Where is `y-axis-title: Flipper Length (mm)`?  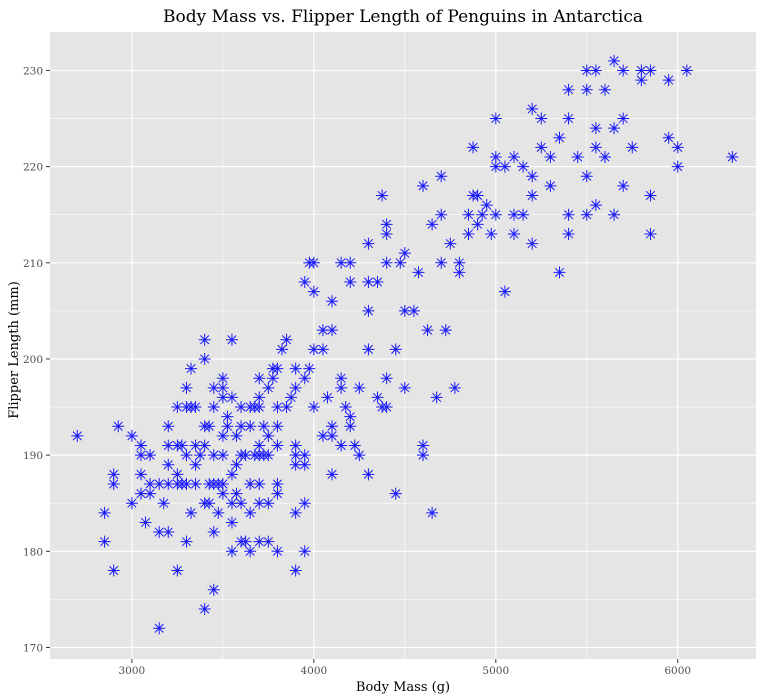 y-axis-title: Flipper Length (mm) is located at coordinates (14, 350).